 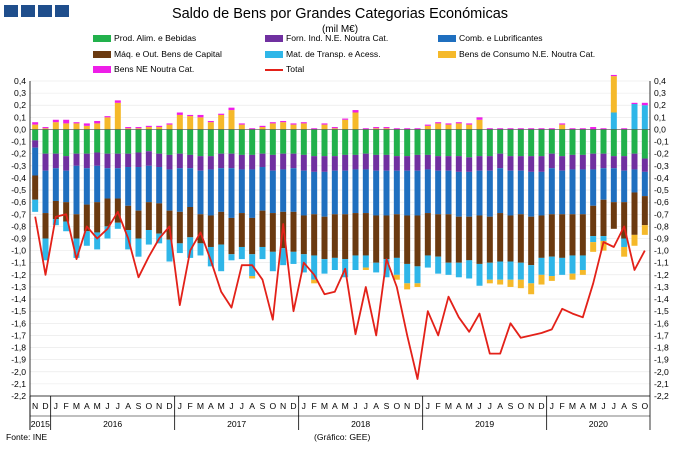 What do you see at coordinates (18, 190) in the screenshot?
I see `y-tick-label-left: -0,5` at bounding box center [18, 190].